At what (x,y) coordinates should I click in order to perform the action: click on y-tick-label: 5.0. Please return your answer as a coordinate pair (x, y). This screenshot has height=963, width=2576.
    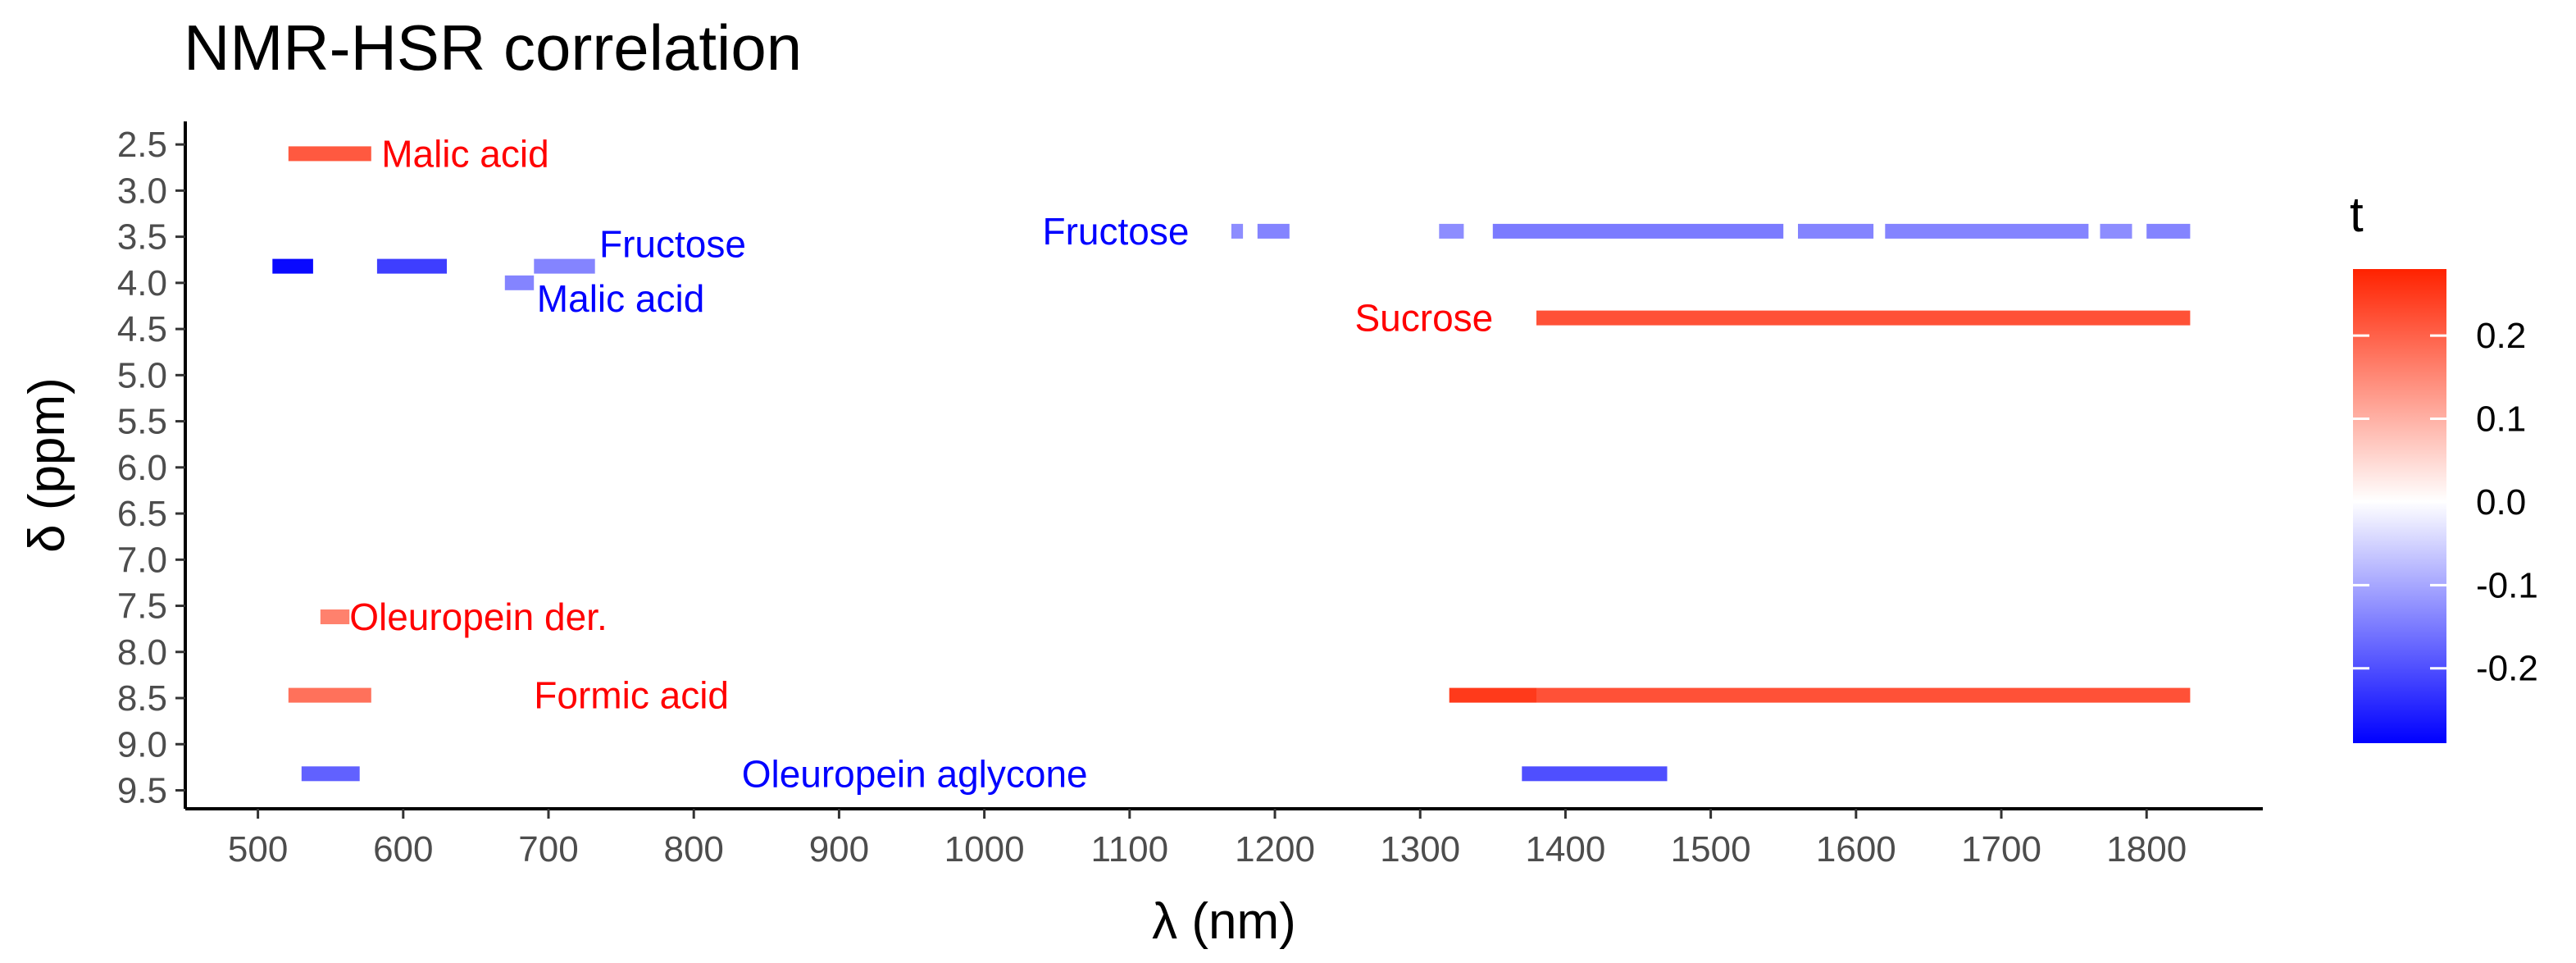
    Looking at the image, I should click on (142, 375).